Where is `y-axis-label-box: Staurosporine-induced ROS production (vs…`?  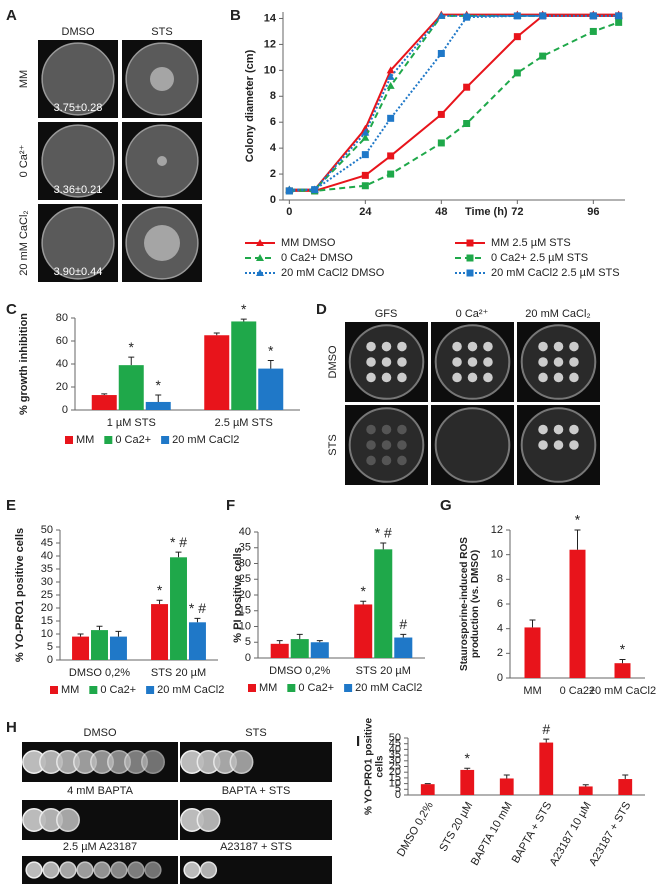
y-axis-label-box: Staurosporine-induced ROS production (vs… is located at coordinates (470, 604).